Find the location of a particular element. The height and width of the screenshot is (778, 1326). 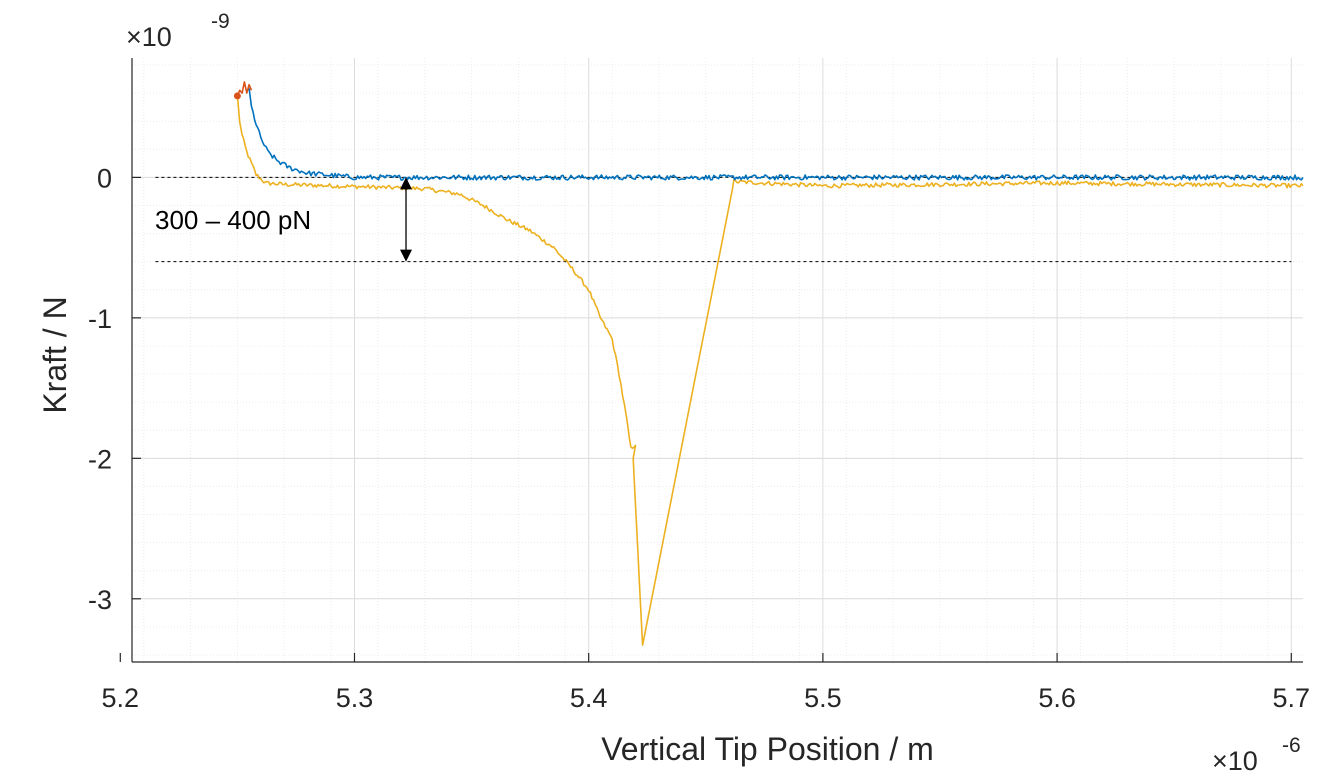

x-tick-label: 5.7 is located at coordinates (1292, 698).